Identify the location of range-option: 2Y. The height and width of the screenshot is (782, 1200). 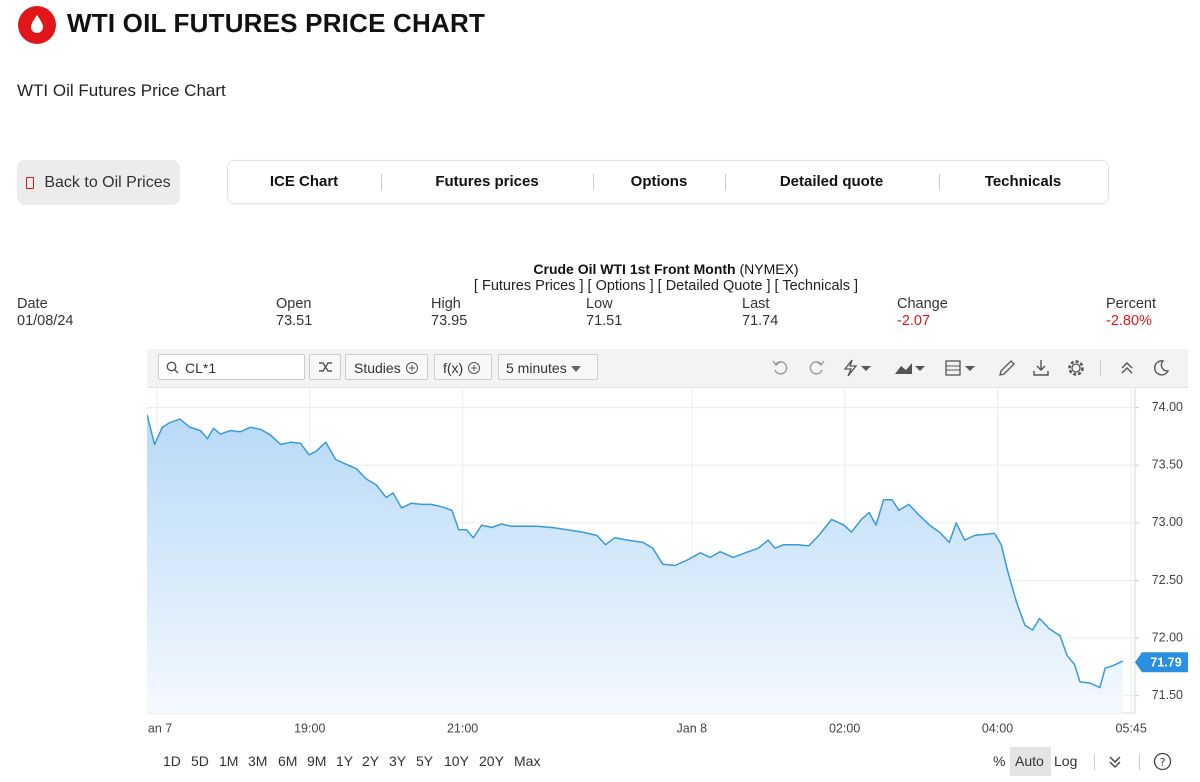
(371, 761).